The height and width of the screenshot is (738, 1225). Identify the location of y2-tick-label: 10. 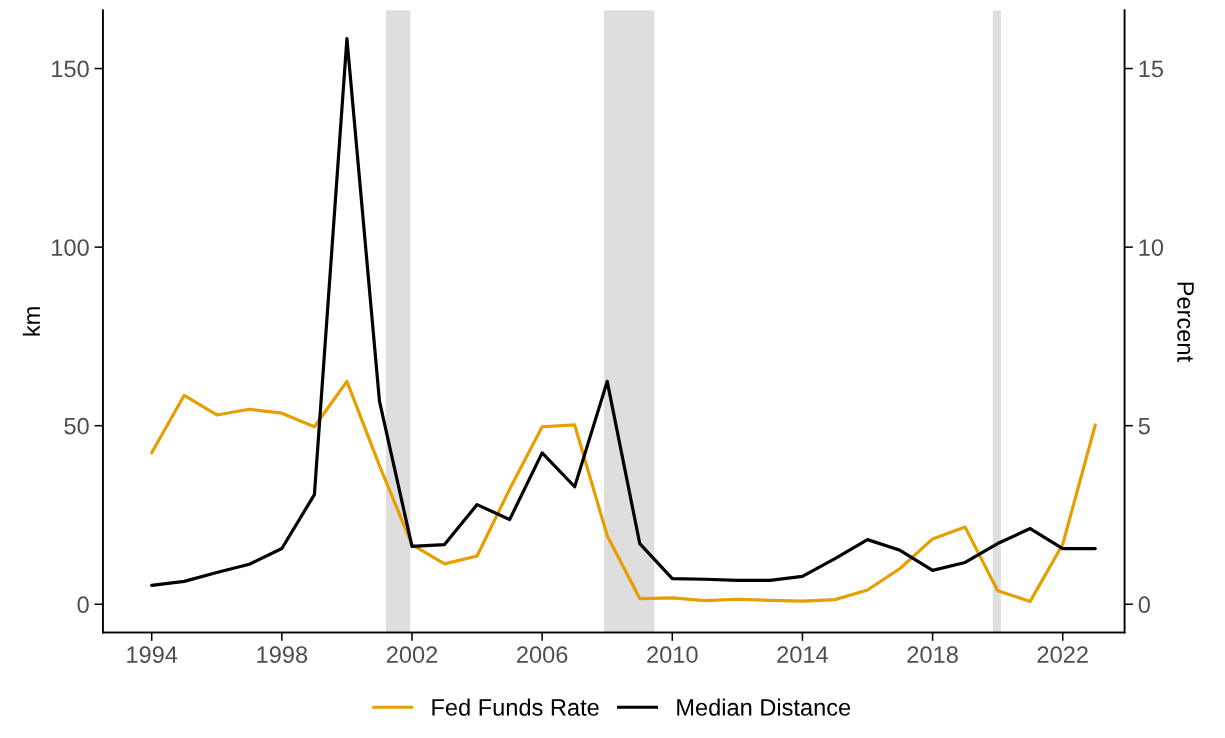
(1151, 247).